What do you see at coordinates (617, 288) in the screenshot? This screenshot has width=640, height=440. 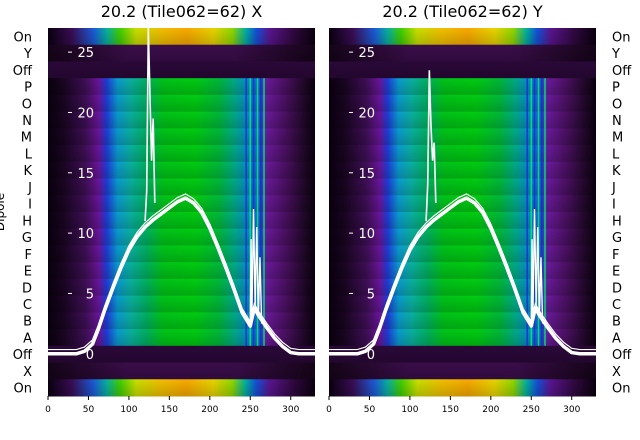 I see `dipole-label: D` at bounding box center [617, 288].